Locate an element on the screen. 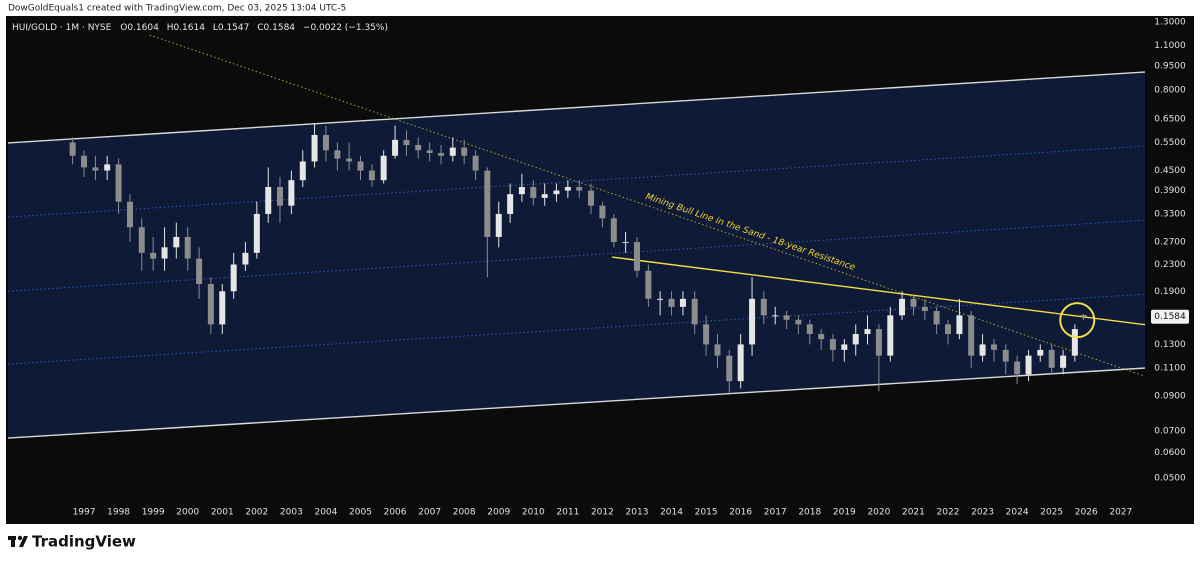 Image resolution: width=1200 pixels, height=561 pixels. x-tick-label: 2003 is located at coordinates (291, 513).